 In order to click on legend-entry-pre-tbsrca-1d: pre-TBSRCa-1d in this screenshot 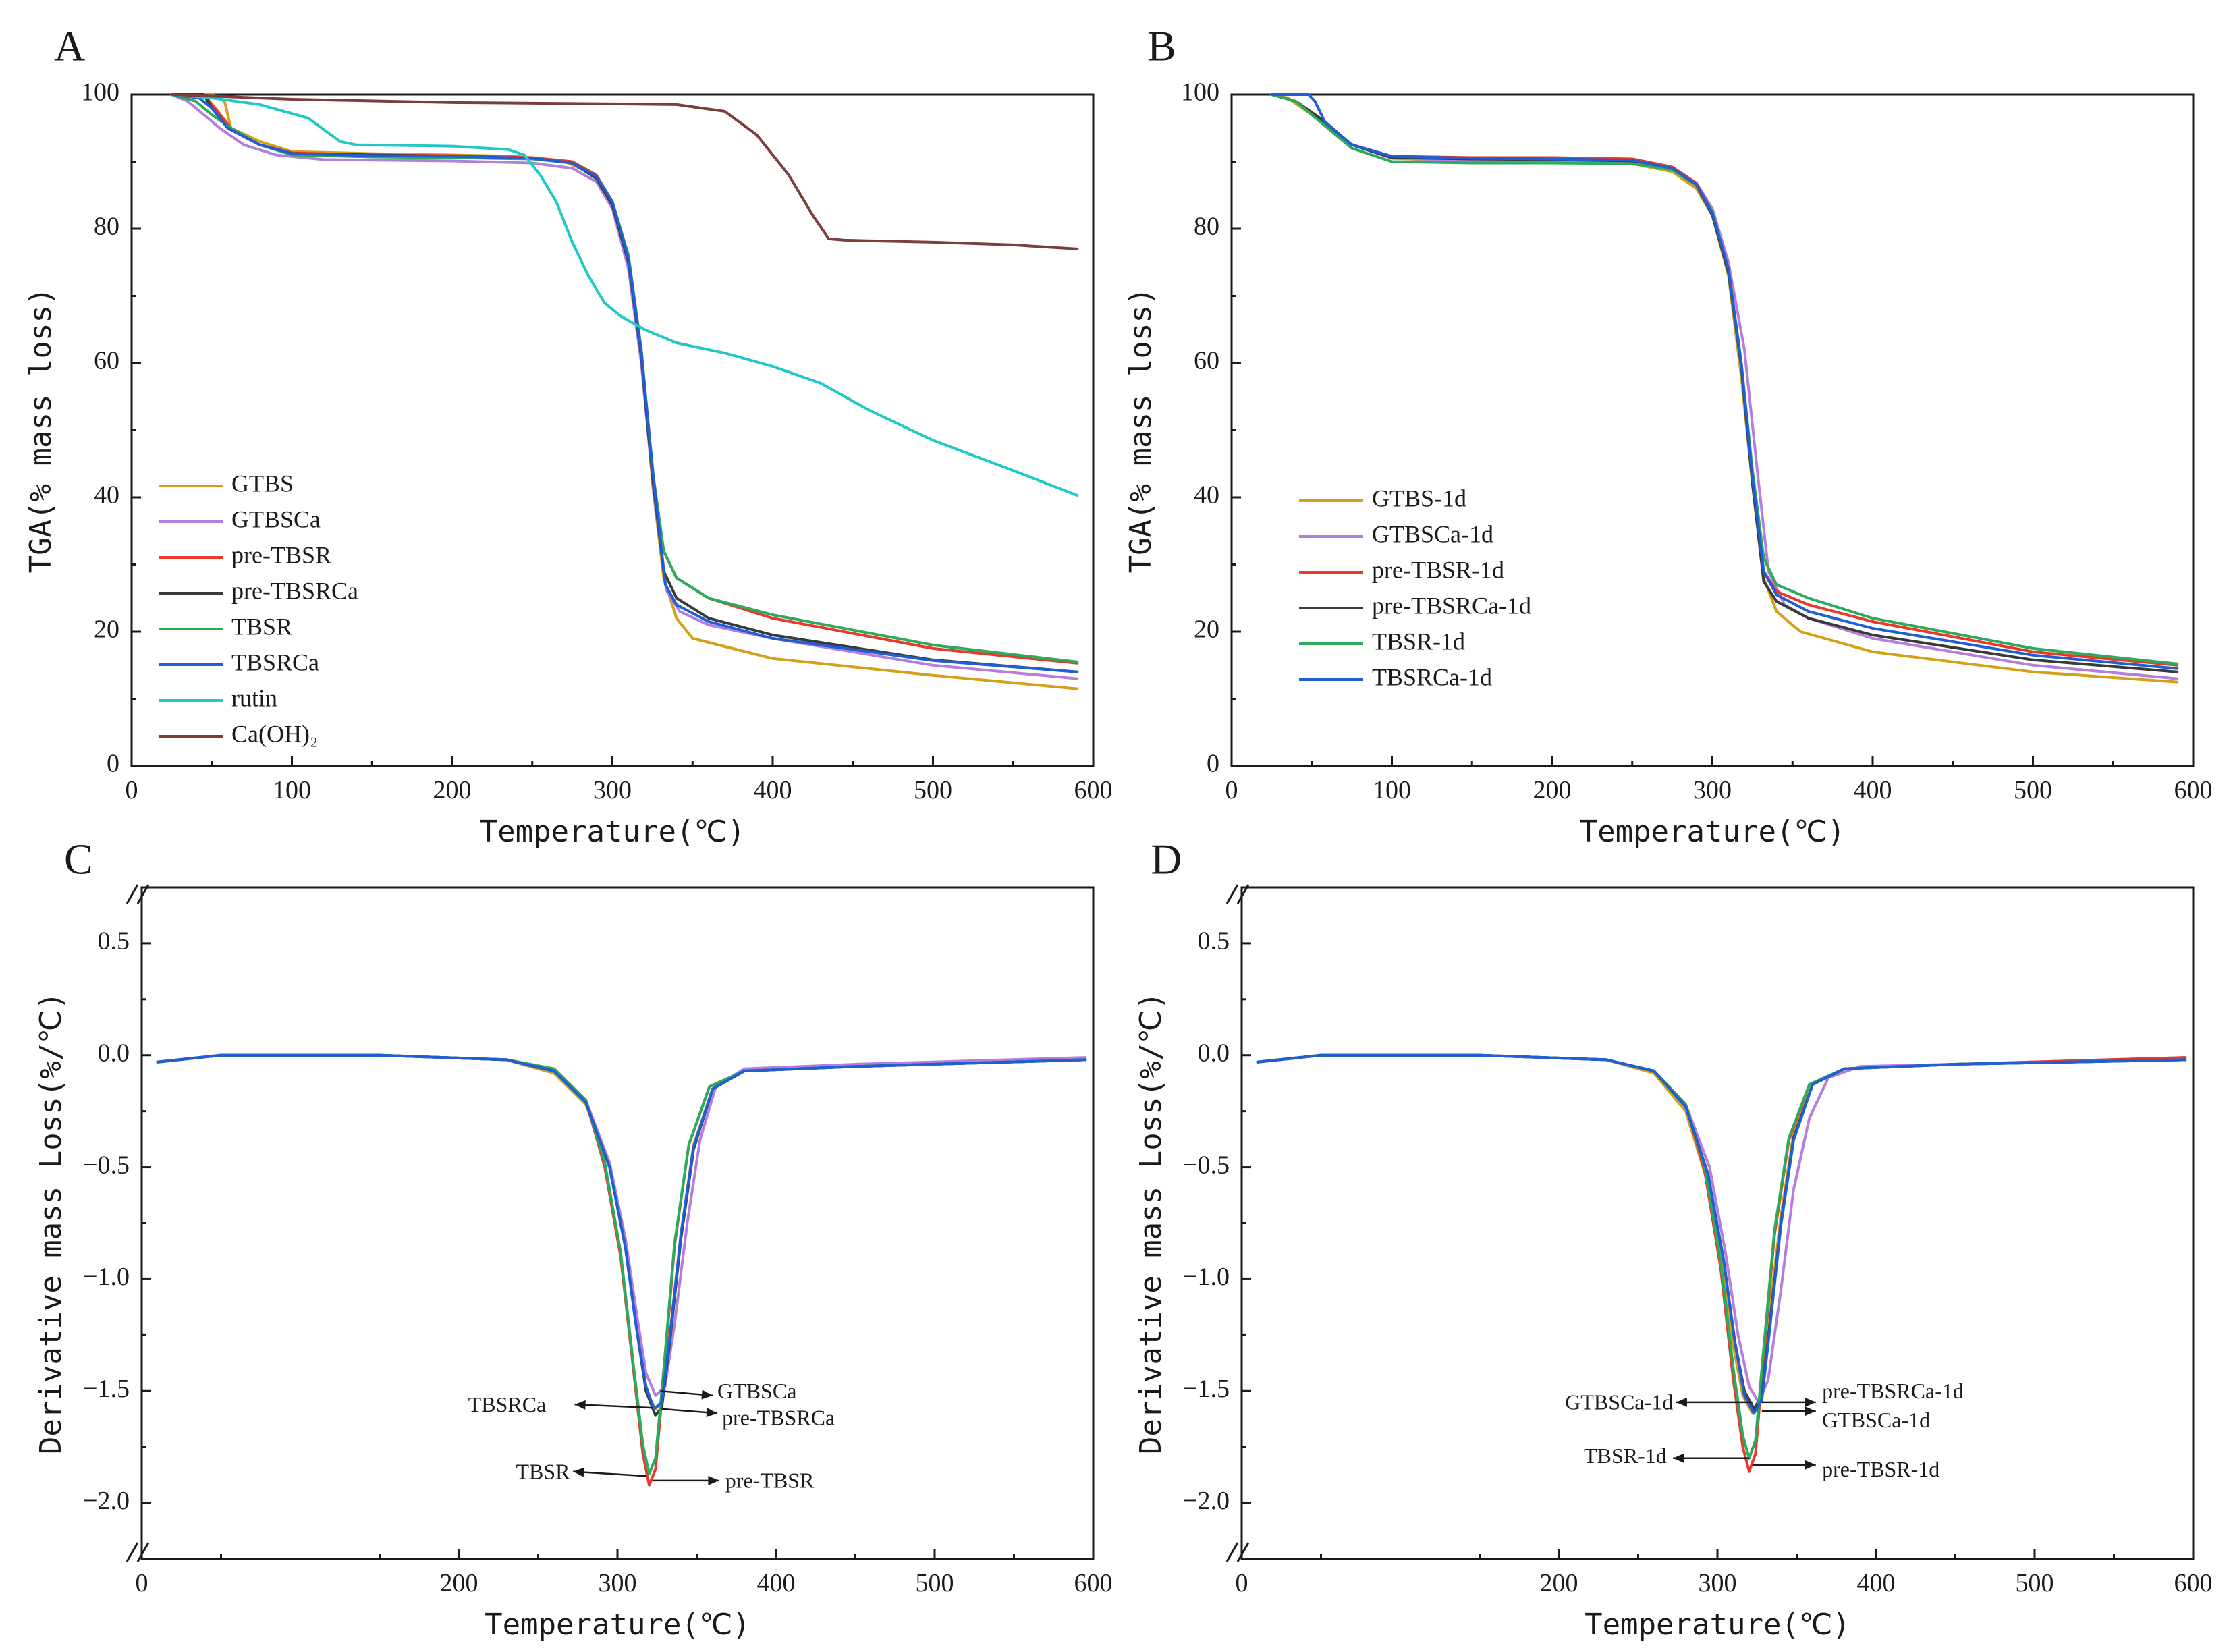, I will do `click(1451, 605)`.